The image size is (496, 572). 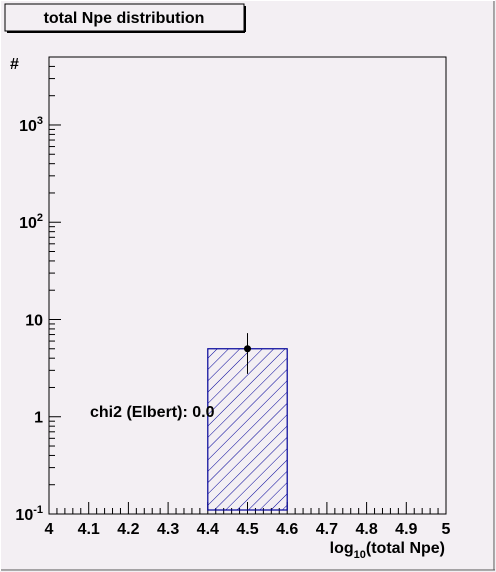 What do you see at coordinates (40, 121) in the screenshot?
I see `y-tick-exp: 3` at bounding box center [40, 121].